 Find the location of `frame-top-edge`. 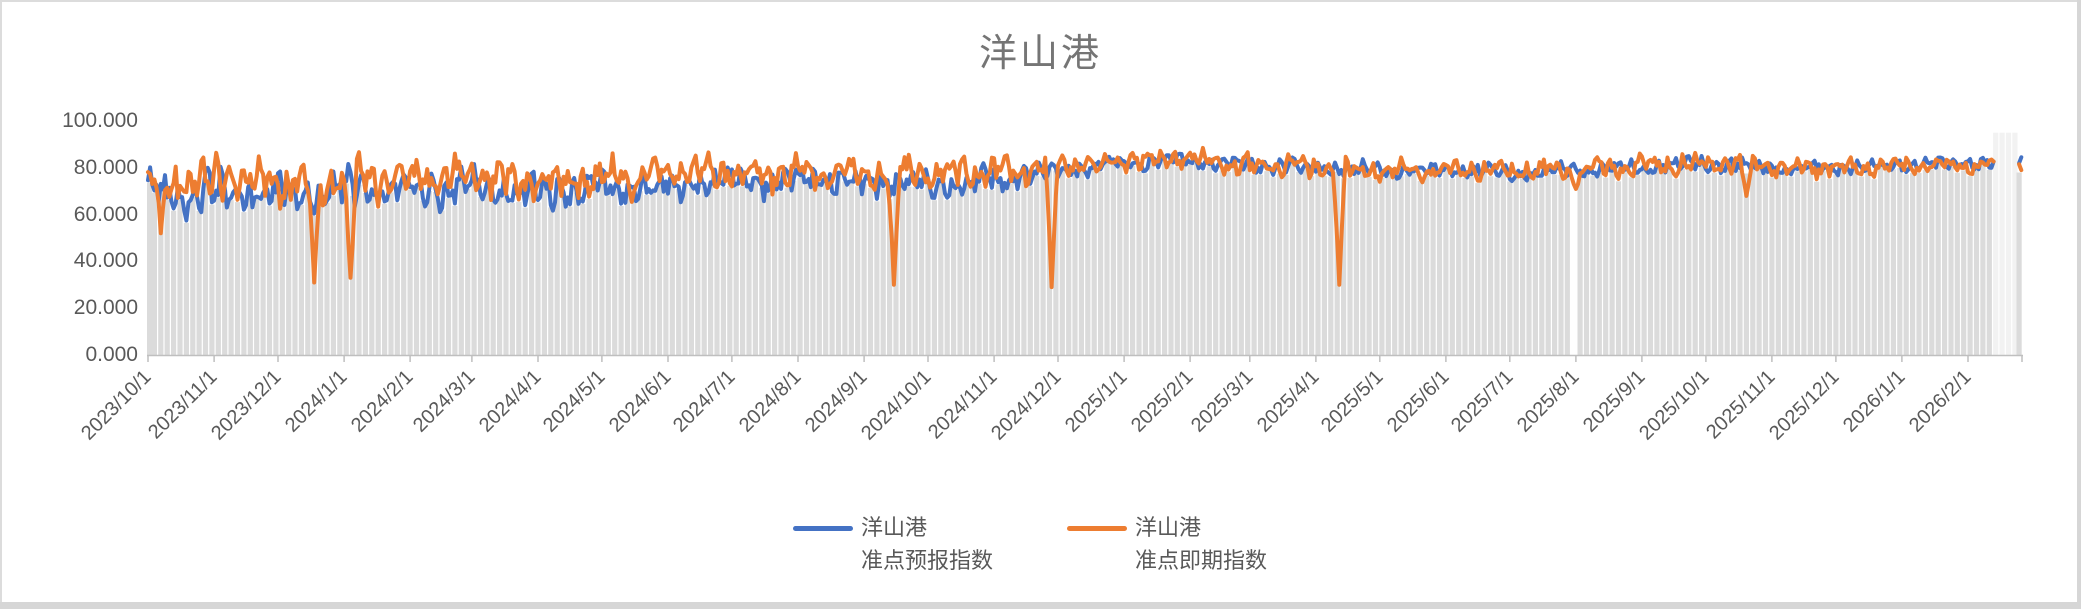

frame-top-edge is located at coordinates (1040, 1).